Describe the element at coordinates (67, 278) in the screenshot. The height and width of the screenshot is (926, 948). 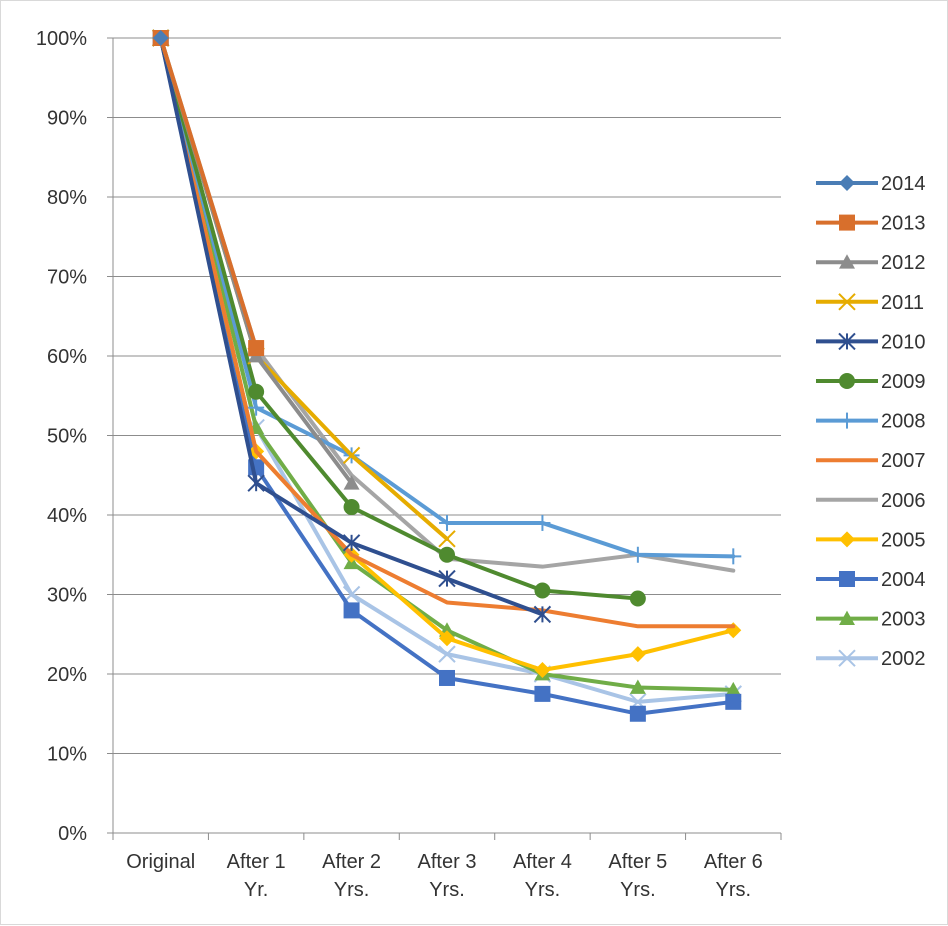
I see `y-tick-label: 70%` at that location.